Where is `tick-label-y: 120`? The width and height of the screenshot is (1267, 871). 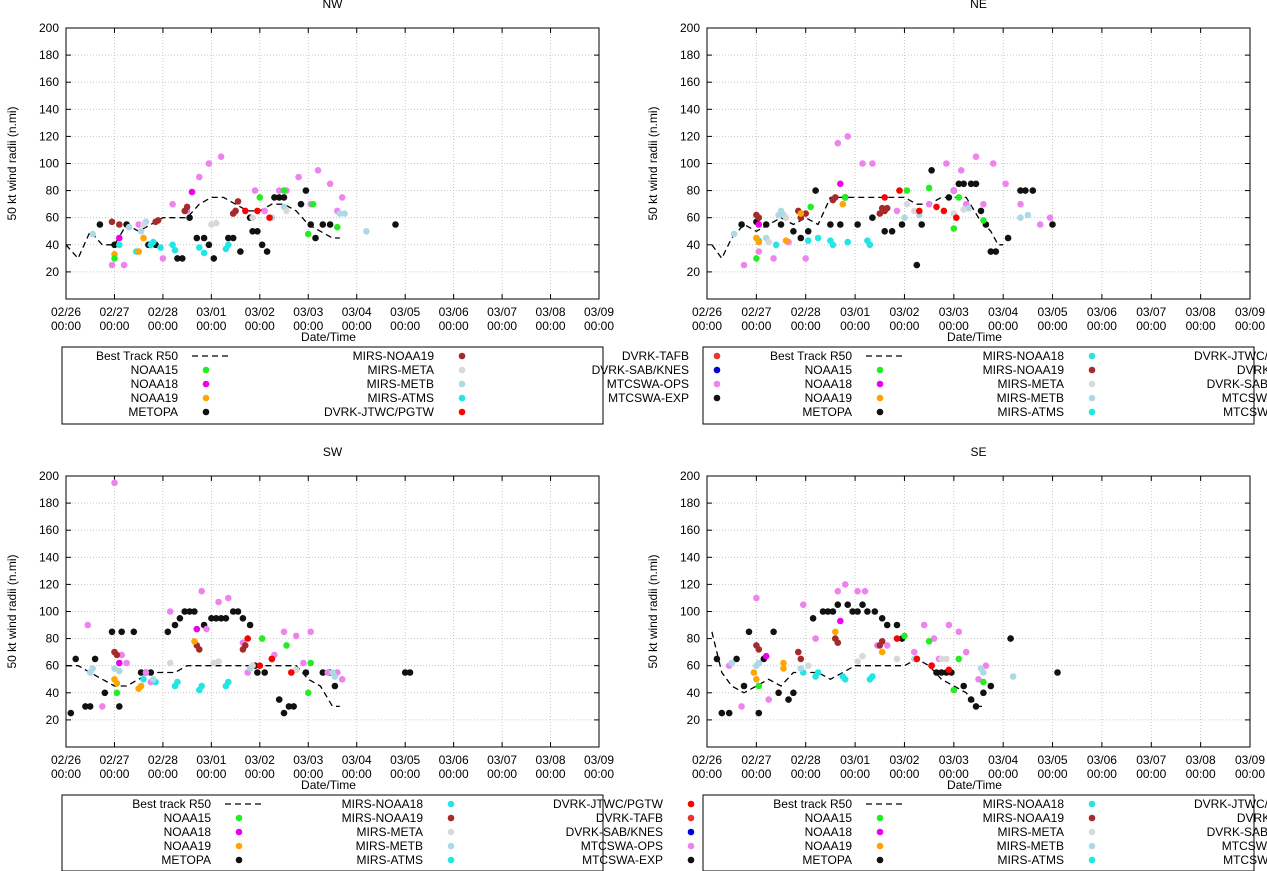 tick-label-y: 120 is located at coordinates (690, 136).